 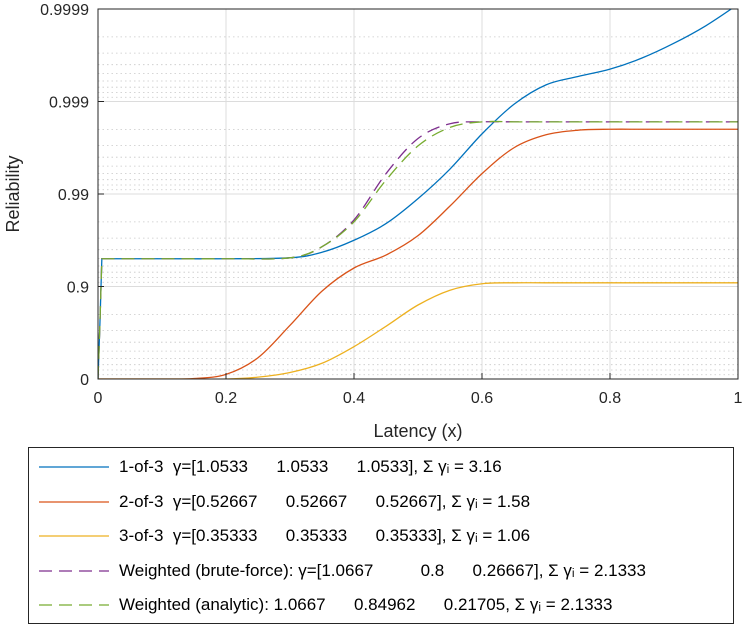 I want to click on y-axis-label: Reliability, so click(x=13, y=193).